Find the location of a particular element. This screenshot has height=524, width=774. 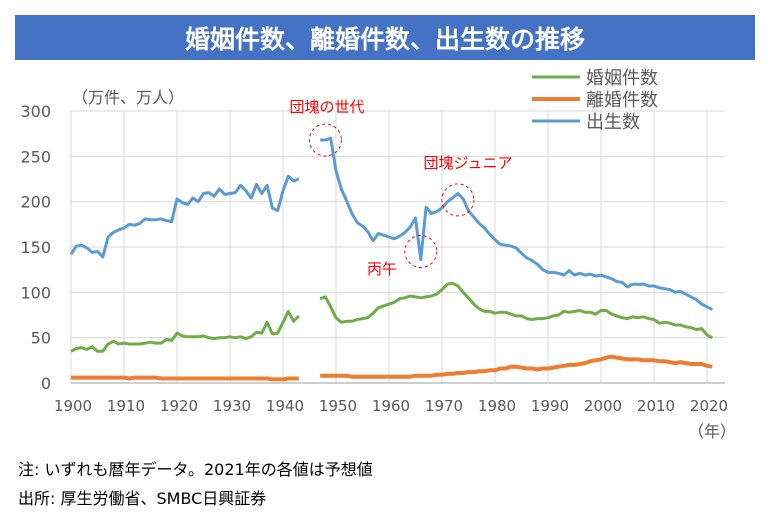

x-tick-label: 1930 is located at coordinates (232, 406).